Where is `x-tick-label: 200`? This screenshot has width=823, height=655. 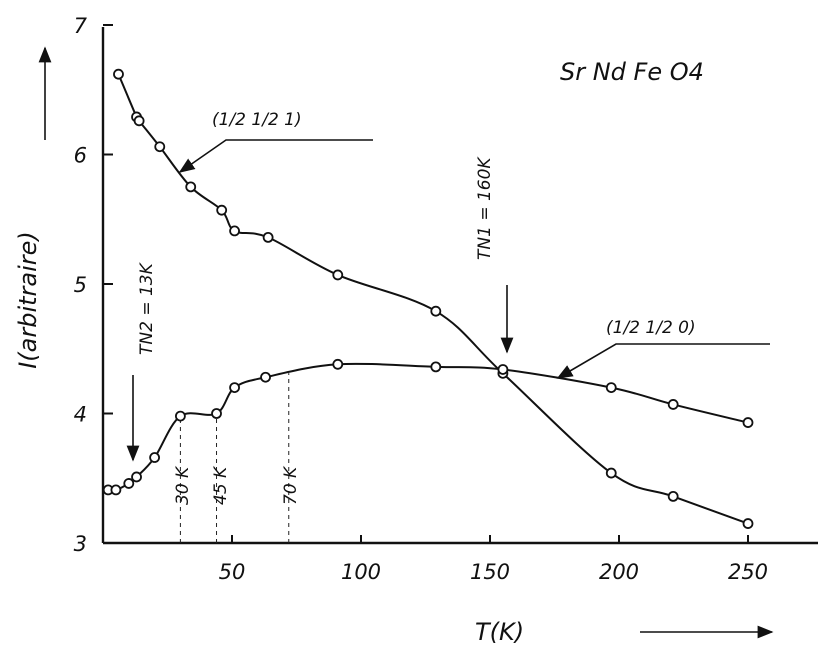 x-tick-label: 200 is located at coordinates (619, 572).